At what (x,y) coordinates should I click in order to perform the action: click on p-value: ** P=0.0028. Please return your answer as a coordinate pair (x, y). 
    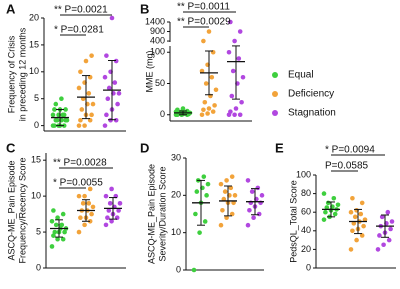
    Looking at the image, I should click on (80, 163).